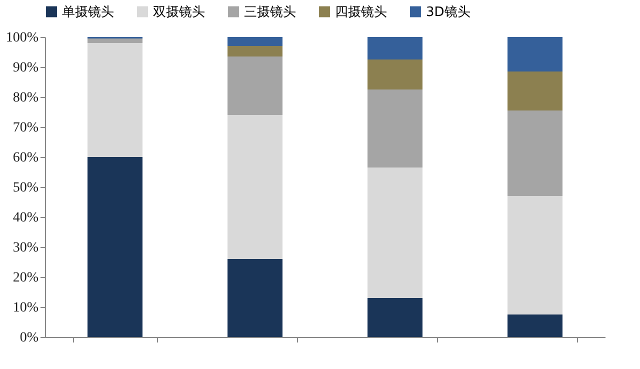 This screenshot has height=369, width=640. Describe the element at coordinates (25, 278) in the screenshot. I see `y-tick-label: 20%` at that location.